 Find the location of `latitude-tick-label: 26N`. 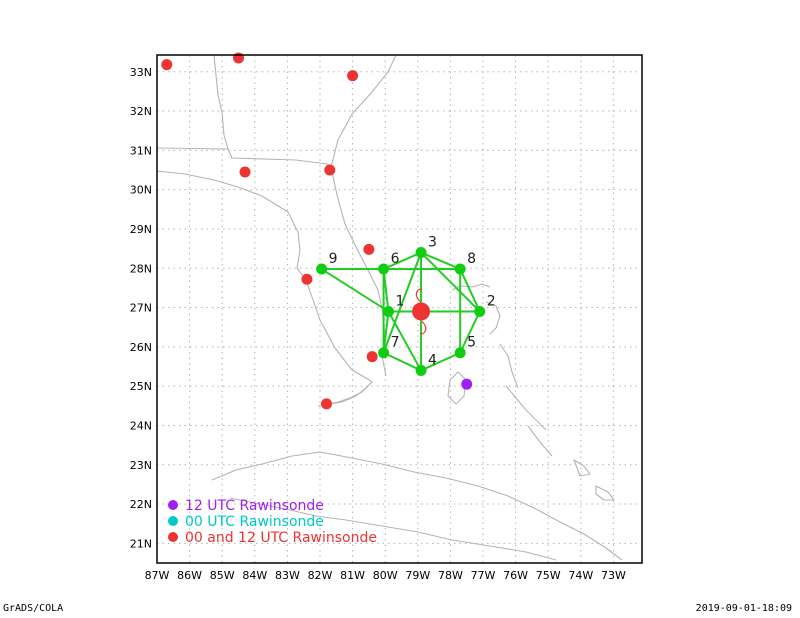

latitude-tick-label: 26N is located at coordinates (141, 347).